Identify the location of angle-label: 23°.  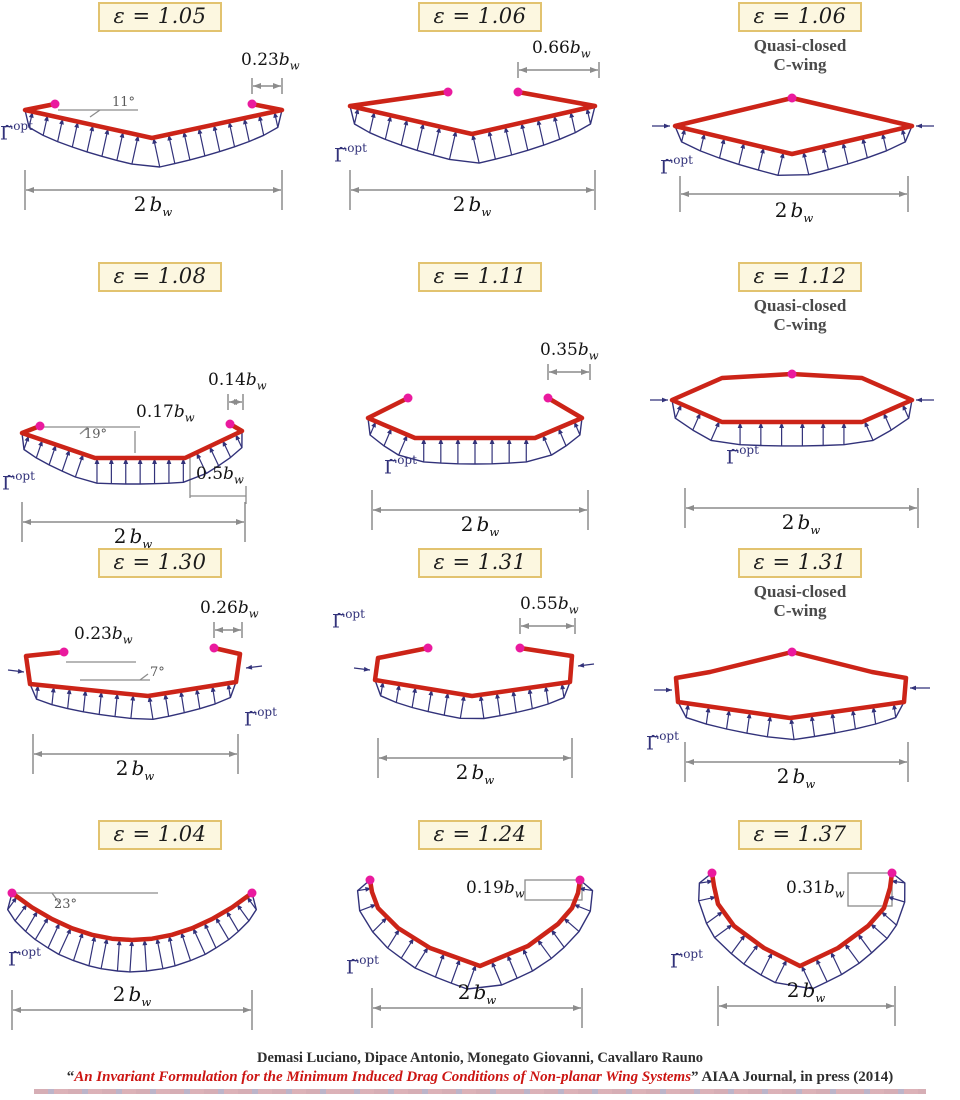
(66, 904).